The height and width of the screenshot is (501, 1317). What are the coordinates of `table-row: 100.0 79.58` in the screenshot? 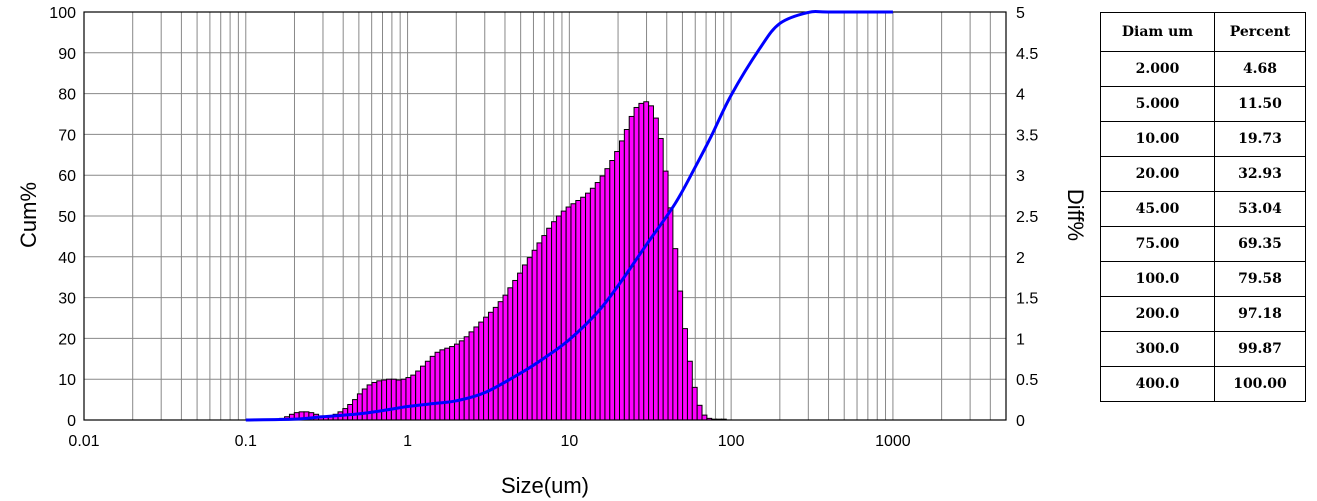 It's located at (1203, 279).